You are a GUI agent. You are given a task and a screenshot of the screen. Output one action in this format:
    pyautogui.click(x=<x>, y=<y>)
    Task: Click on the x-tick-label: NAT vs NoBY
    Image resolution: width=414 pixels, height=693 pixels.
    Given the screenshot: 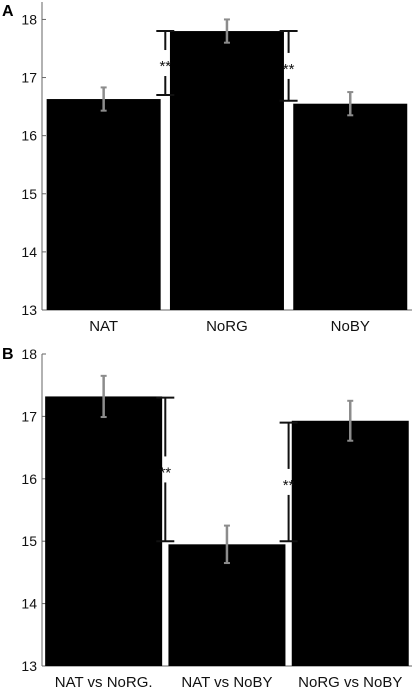 What is the action you would take?
    pyautogui.click(x=226, y=682)
    